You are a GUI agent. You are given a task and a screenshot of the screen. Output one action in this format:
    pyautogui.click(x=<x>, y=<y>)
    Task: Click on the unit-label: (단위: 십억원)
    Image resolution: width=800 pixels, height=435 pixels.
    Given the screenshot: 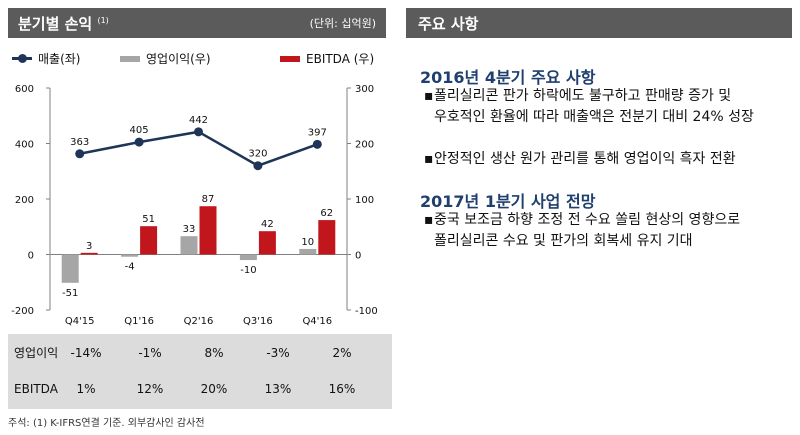 What is the action you would take?
    pyautogui.click(x=342, y=23)
    